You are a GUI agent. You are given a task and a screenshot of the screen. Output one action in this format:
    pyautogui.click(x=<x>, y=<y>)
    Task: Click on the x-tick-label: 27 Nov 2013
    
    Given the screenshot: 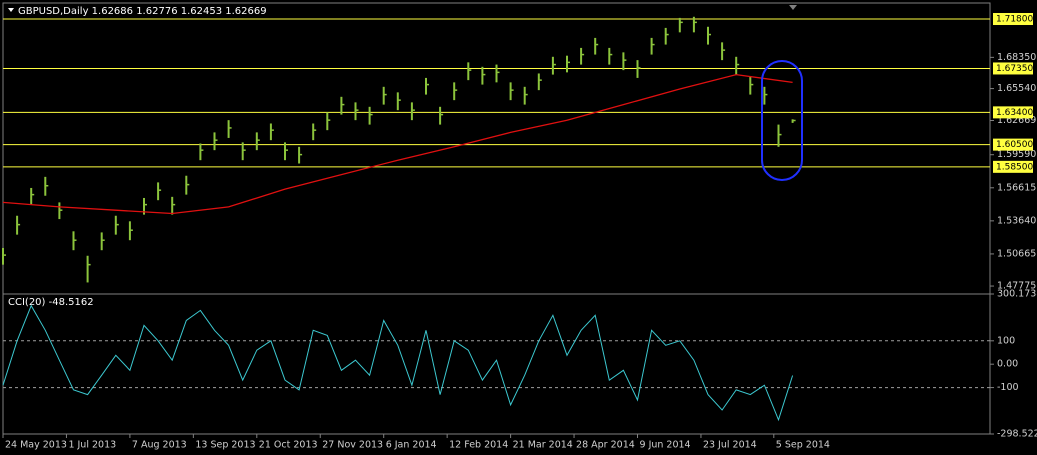 What is the action you would take?
    pyautogui.click(x=352, y=445)
    